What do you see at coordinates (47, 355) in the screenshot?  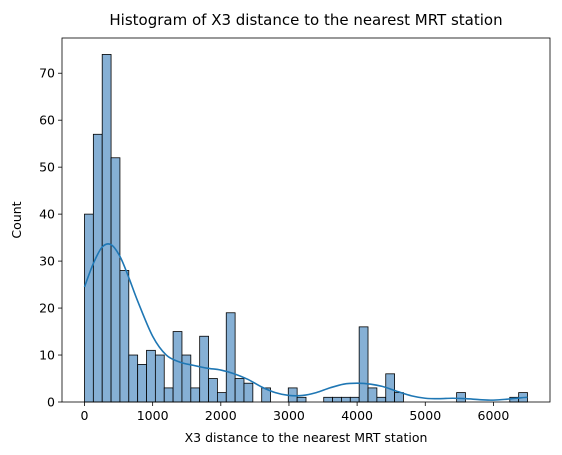 I see `y-tick-label: 10` at bounding box center [47, 355].